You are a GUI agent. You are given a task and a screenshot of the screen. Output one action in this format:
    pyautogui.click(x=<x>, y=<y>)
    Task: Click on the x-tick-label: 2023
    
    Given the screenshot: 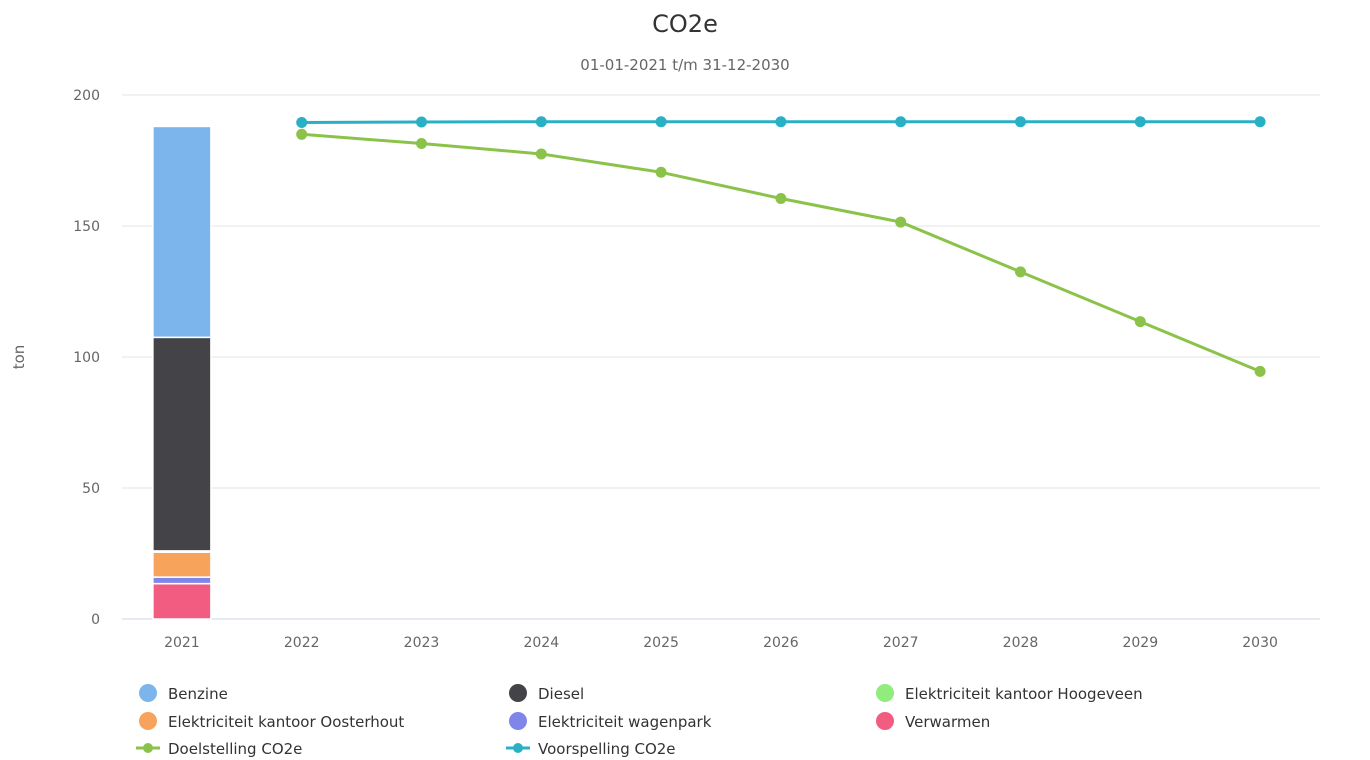 What is the action you would take?
    pyautogui.click(x=422, y=643)
    